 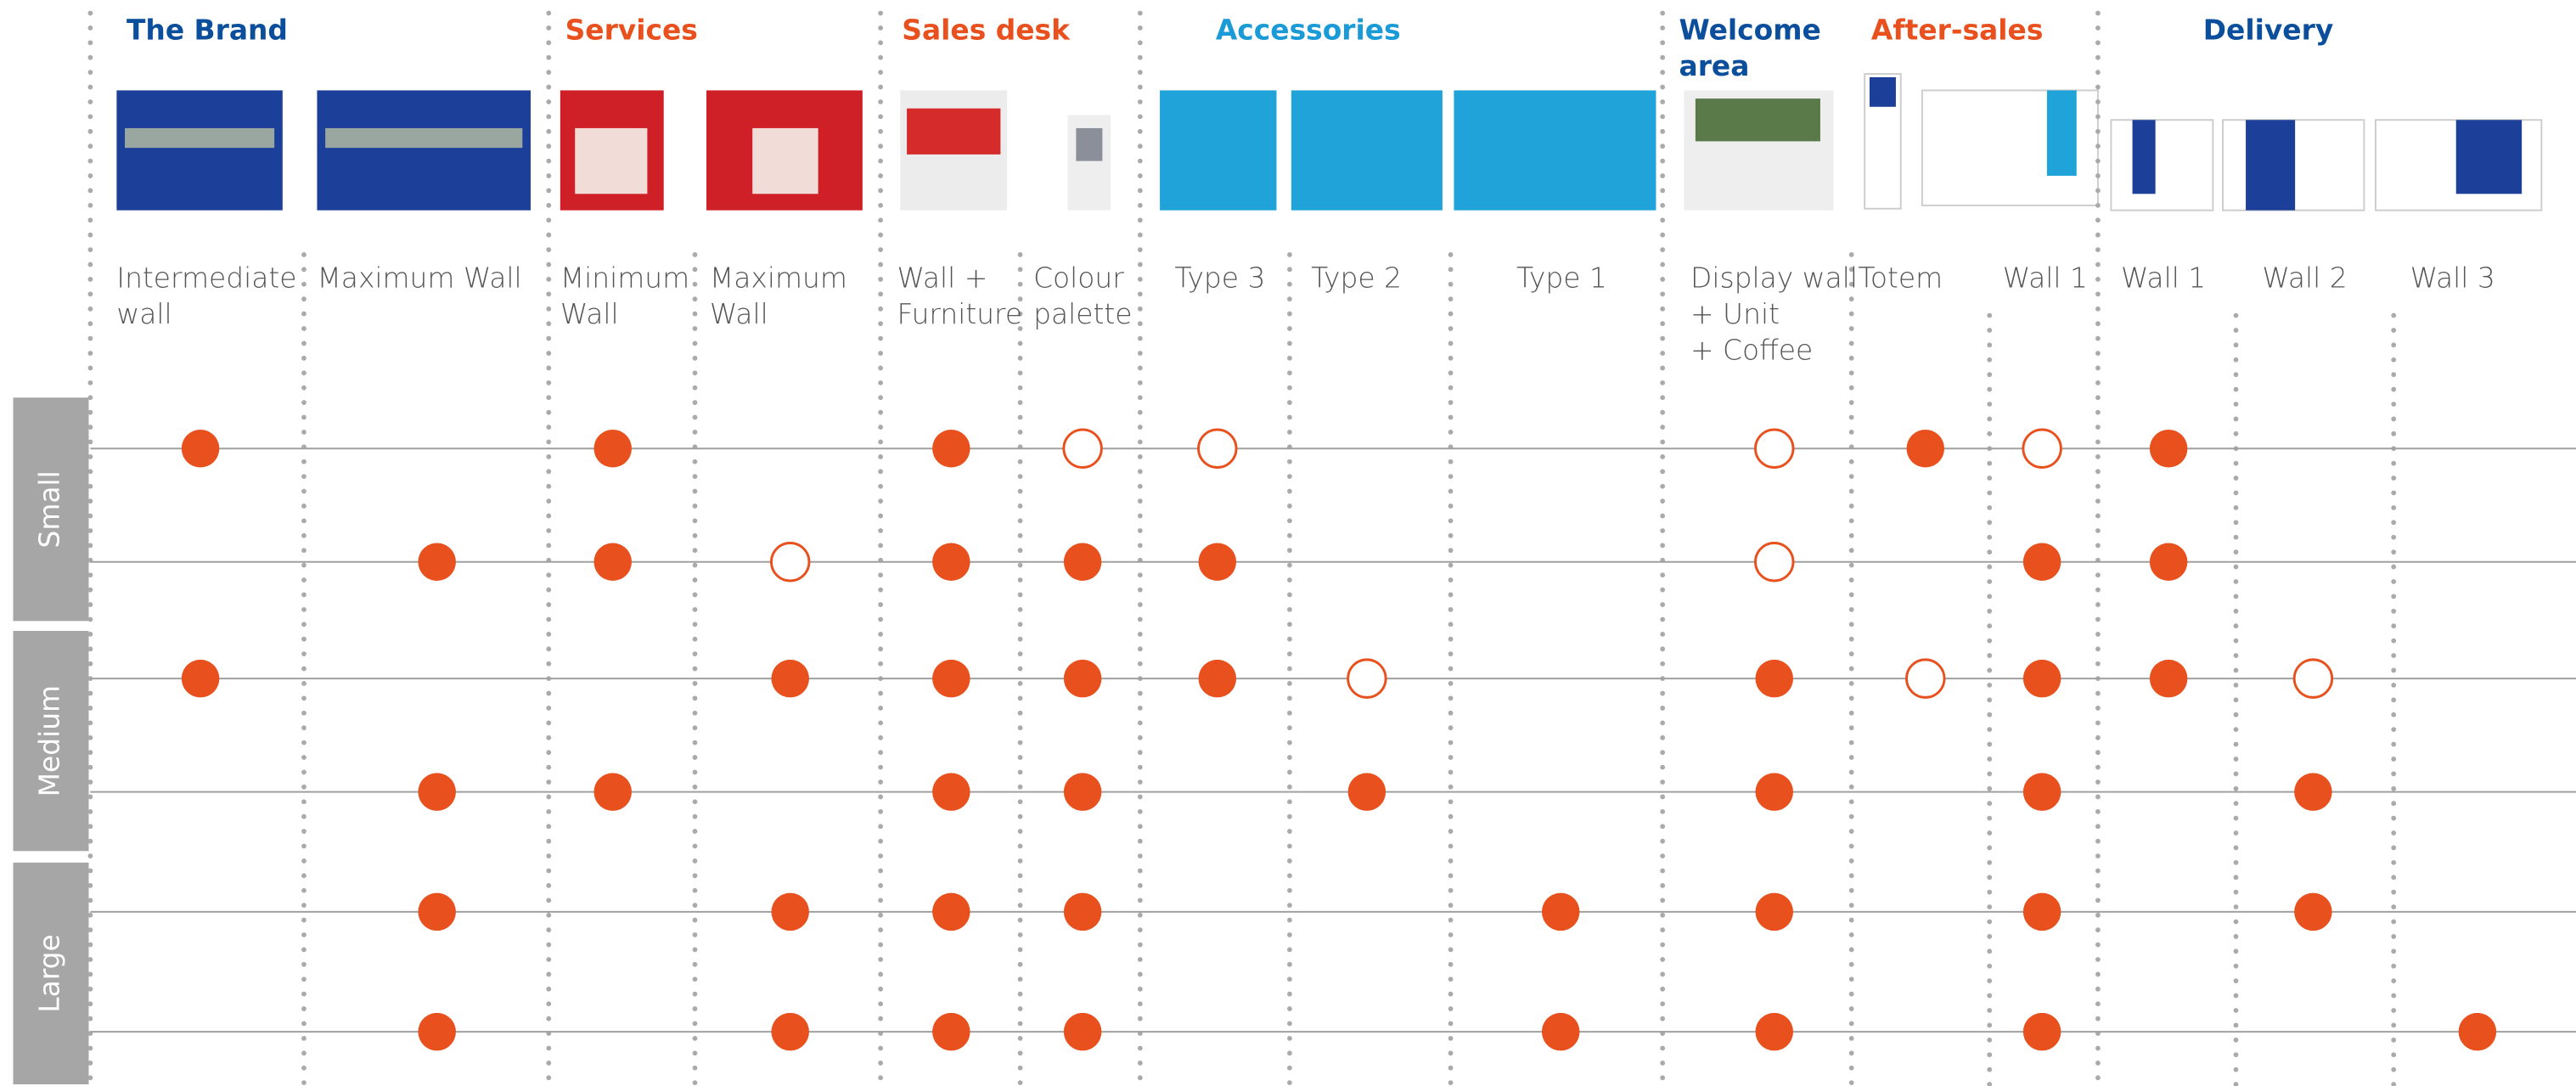 I want to click on column-label: Wall, so click(x=739, y=313).